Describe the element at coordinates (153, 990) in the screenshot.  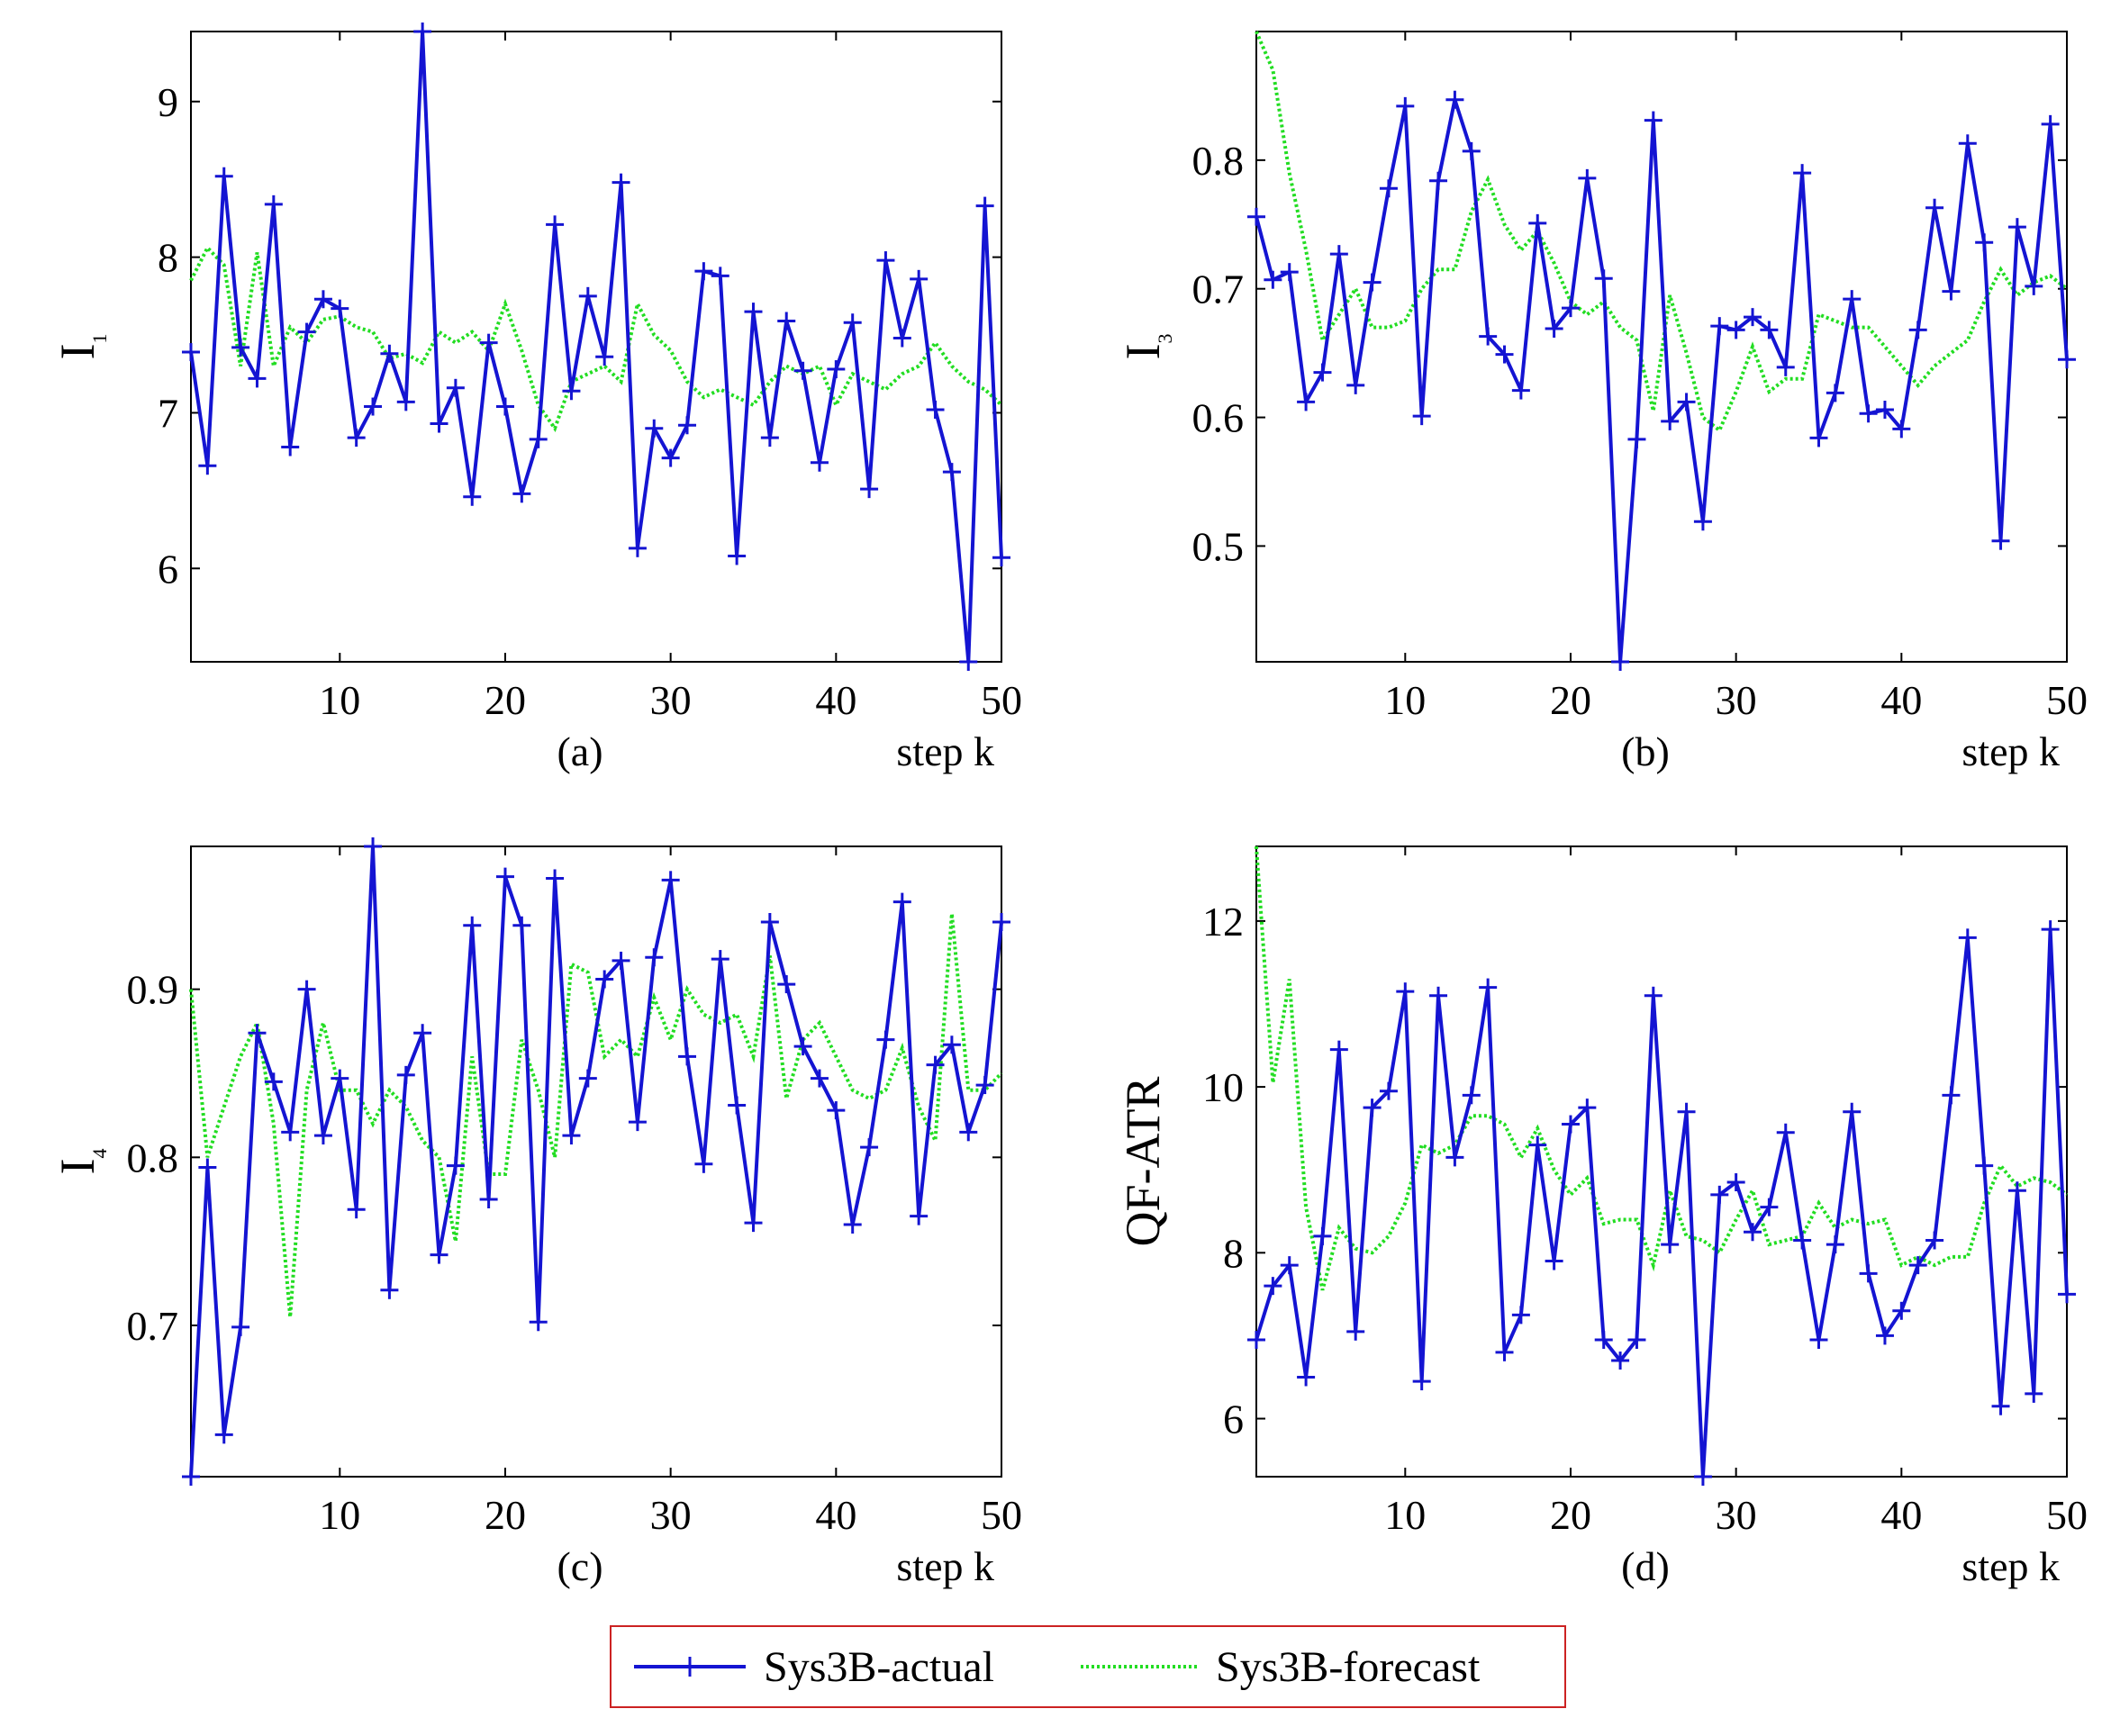
I see `y-tick-label: 0.9` at that location.